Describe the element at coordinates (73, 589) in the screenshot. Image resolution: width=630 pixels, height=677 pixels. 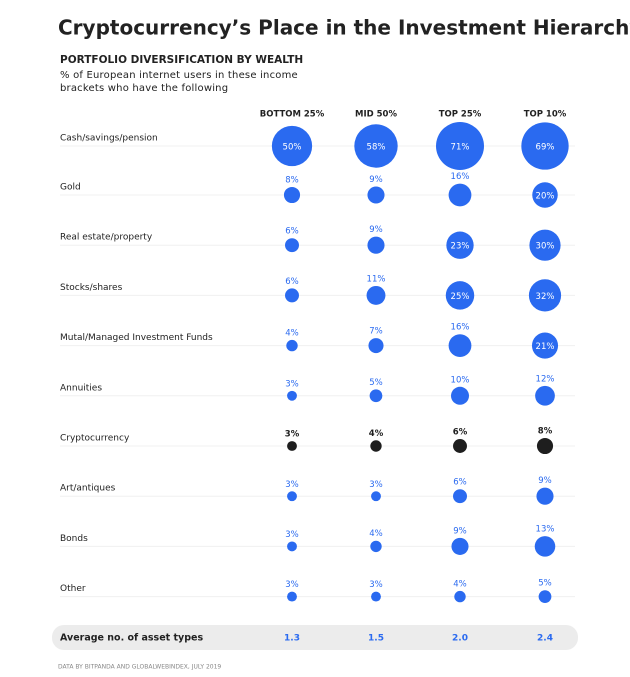
I see `row-label: Other` at that location.